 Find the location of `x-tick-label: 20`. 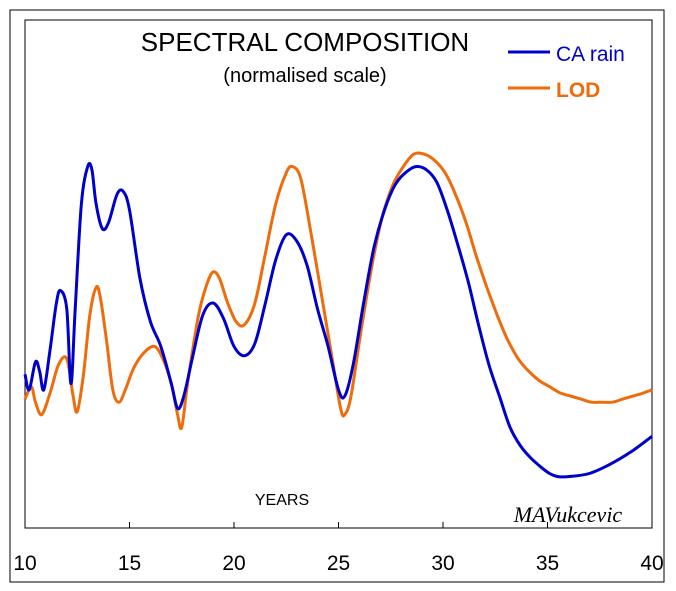

x-tick-label: 20 is located at coordinates (233, 563).